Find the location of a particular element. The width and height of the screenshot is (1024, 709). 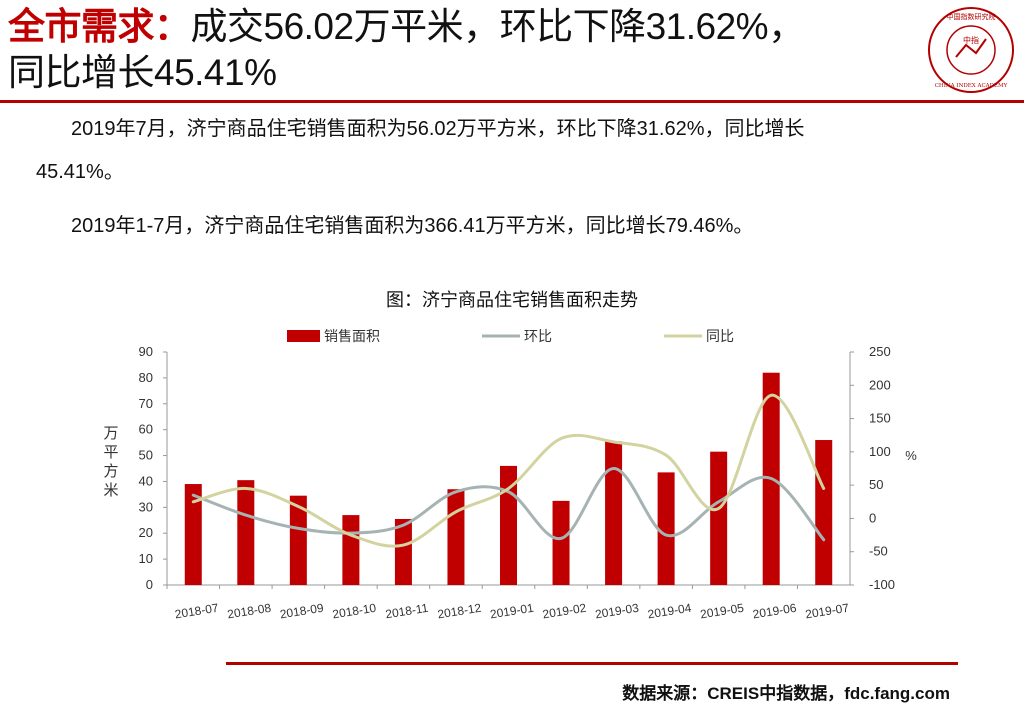

x-tick-label: 2019-05 is located at coordinates (722, 611).